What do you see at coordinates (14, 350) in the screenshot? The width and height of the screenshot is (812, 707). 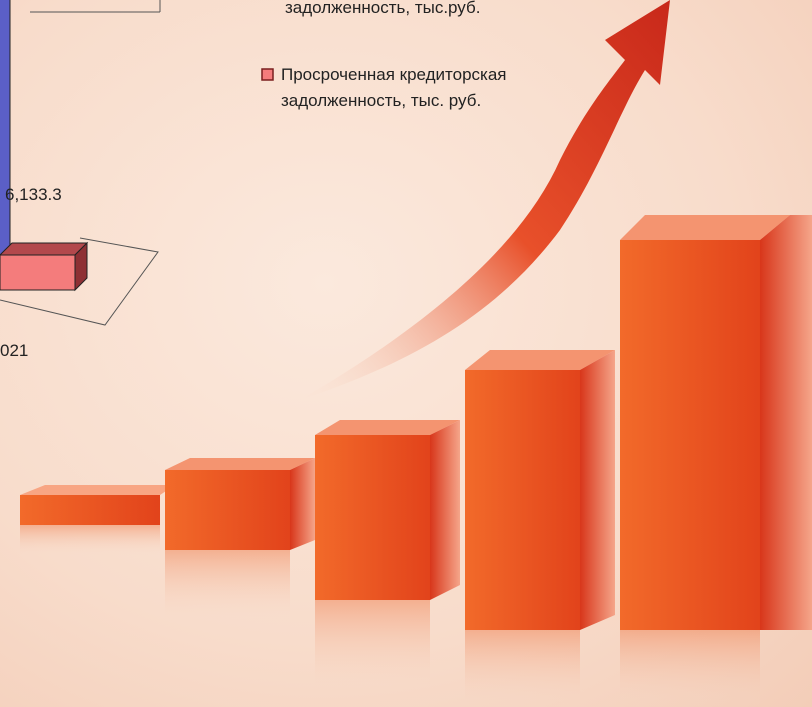 I see `x-tick-label: 021` at bounding box center [14, 350].